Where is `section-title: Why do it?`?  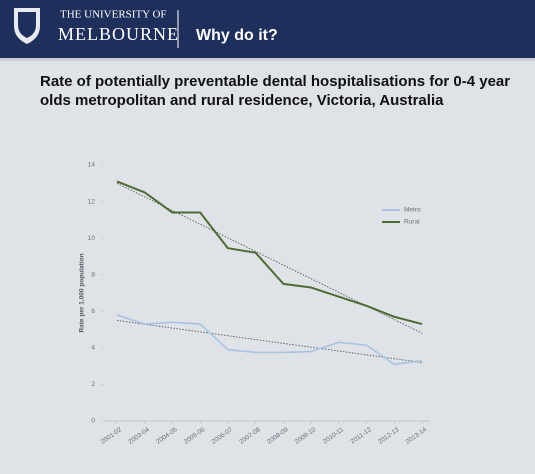
section-title: Why do it? is located at coordinates (237, 35).